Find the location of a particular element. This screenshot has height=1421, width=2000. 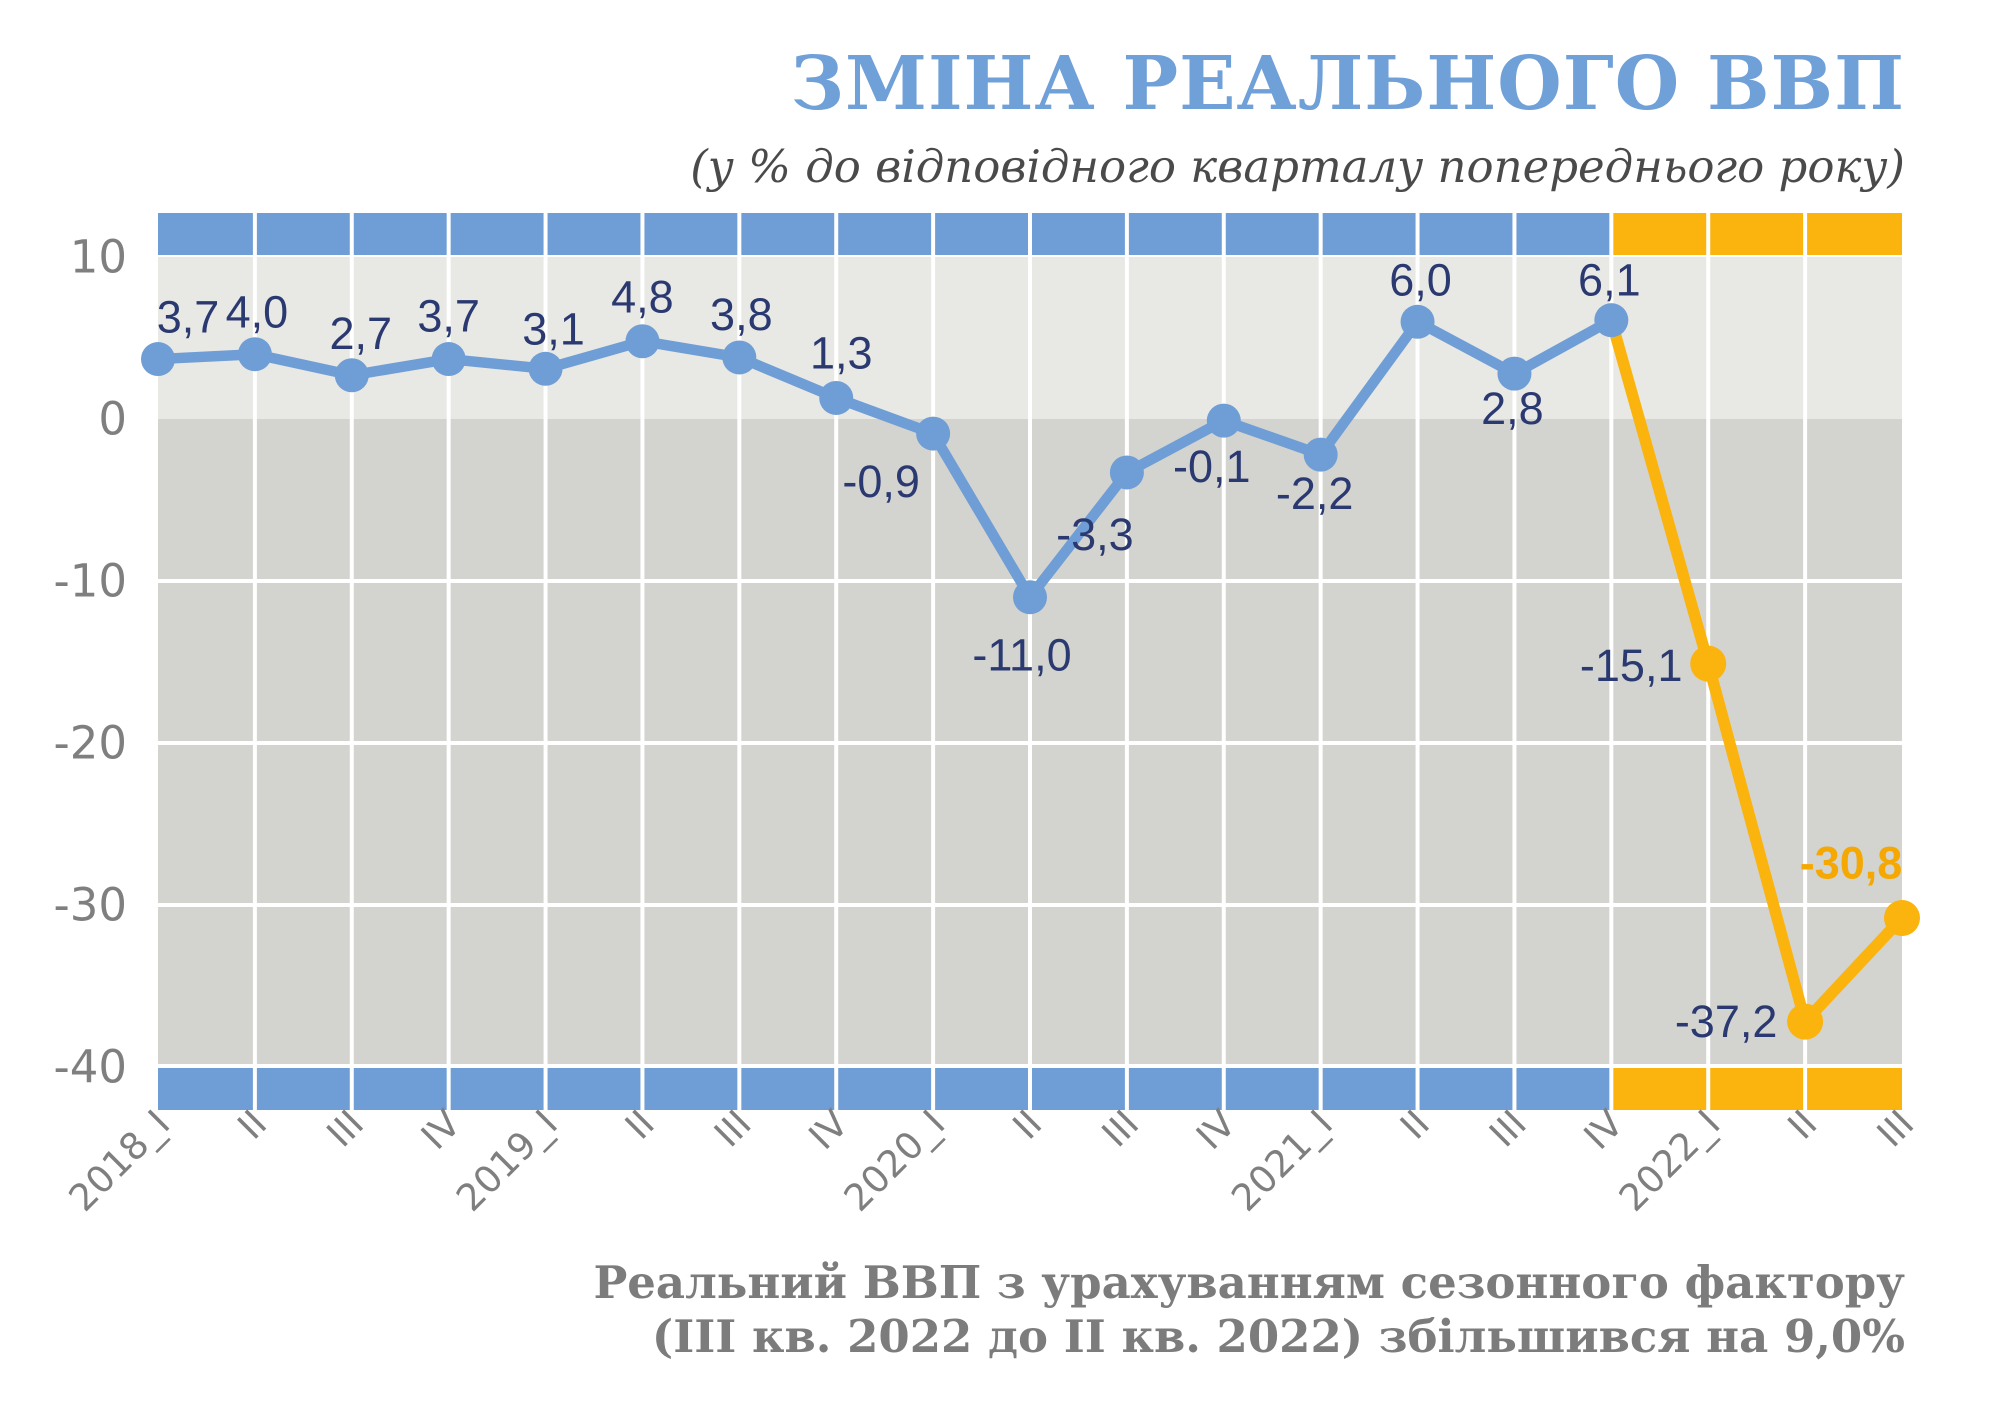

data-point-label: -0,1 is located at coordinates (1212, 466).